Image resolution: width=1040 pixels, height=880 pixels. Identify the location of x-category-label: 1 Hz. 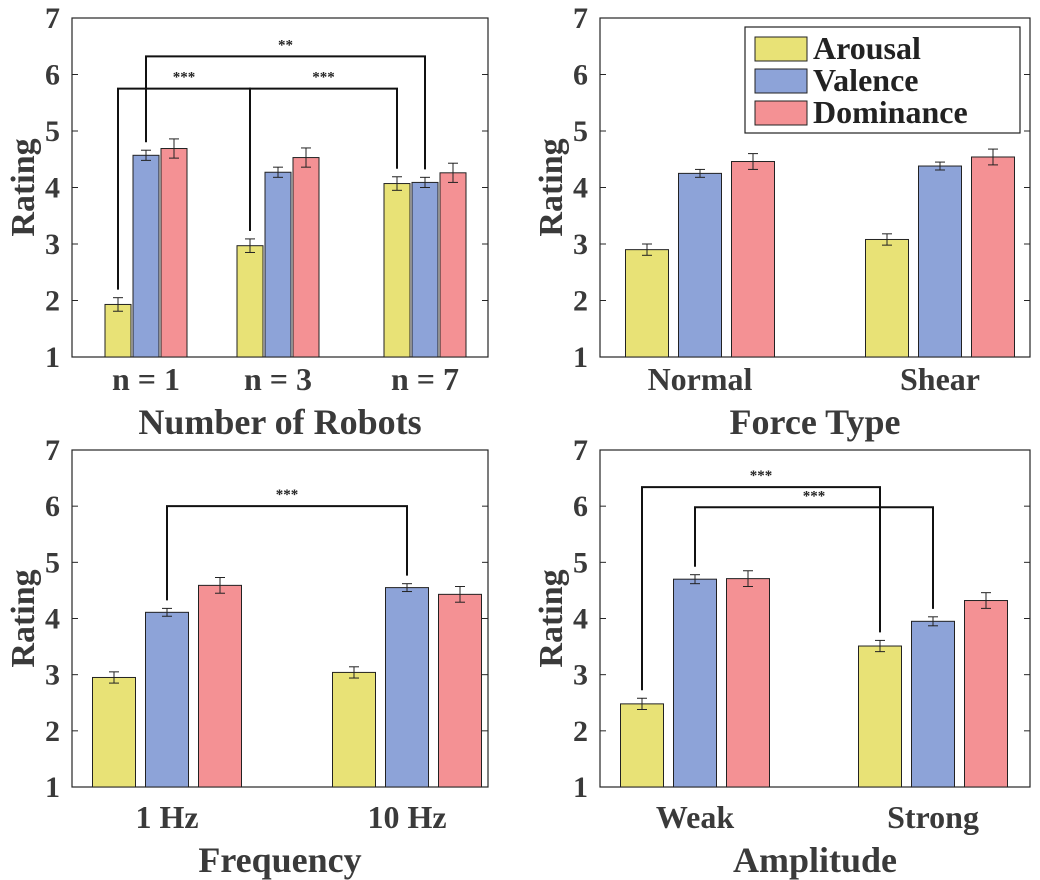
(166, 817).